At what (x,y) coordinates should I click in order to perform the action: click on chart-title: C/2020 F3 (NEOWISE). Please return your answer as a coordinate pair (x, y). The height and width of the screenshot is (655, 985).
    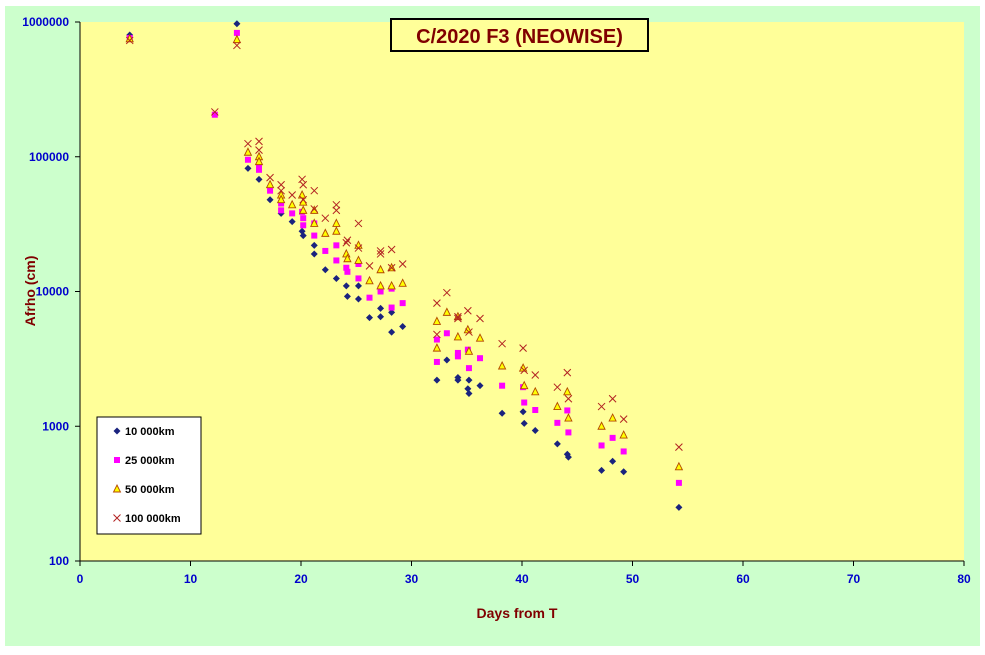
    Looking at the image, I should click on (519, 37).